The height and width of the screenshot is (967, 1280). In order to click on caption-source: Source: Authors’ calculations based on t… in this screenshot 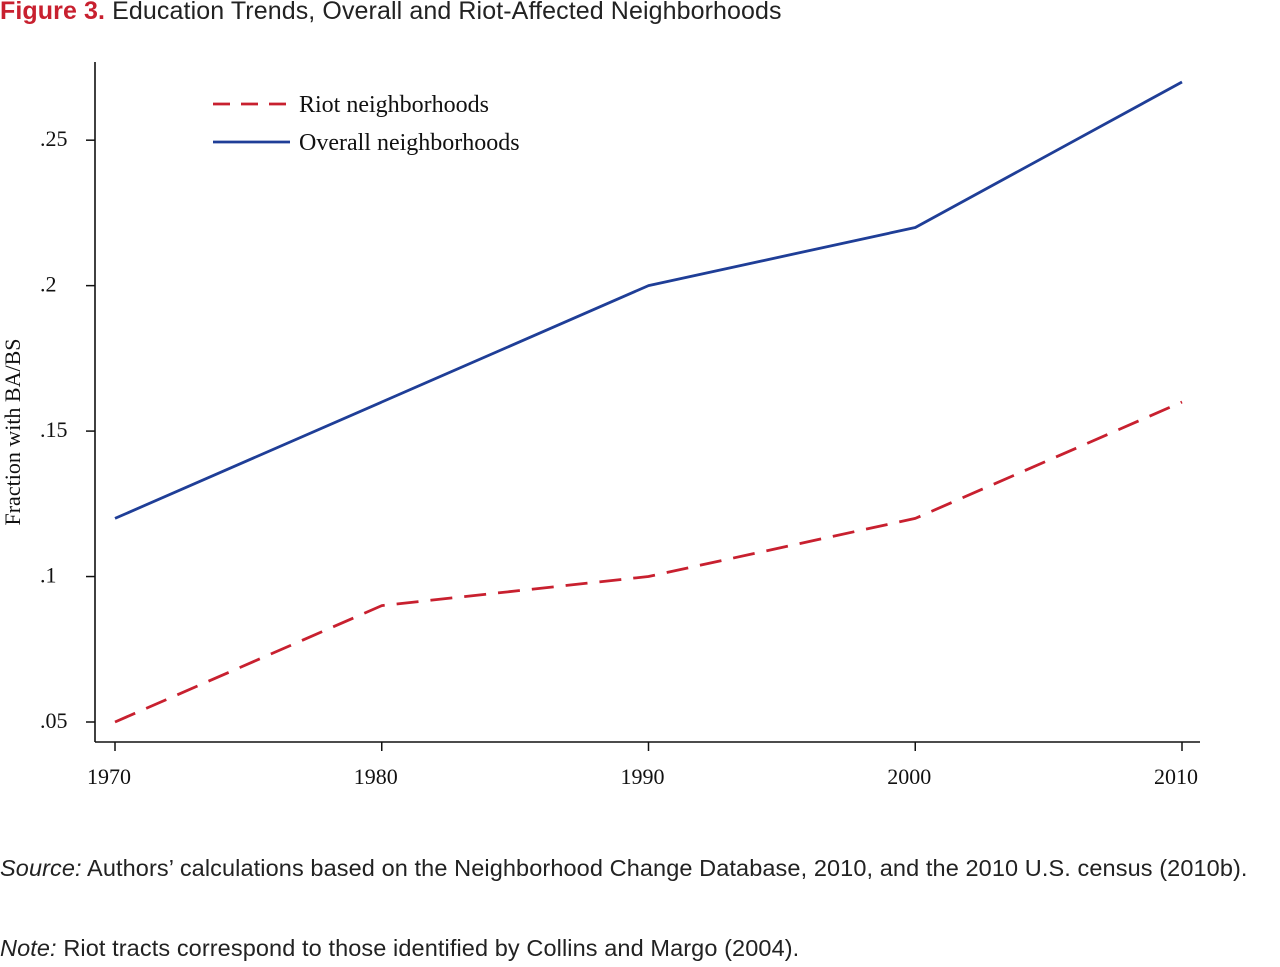, I will do `click(640, 868)`.